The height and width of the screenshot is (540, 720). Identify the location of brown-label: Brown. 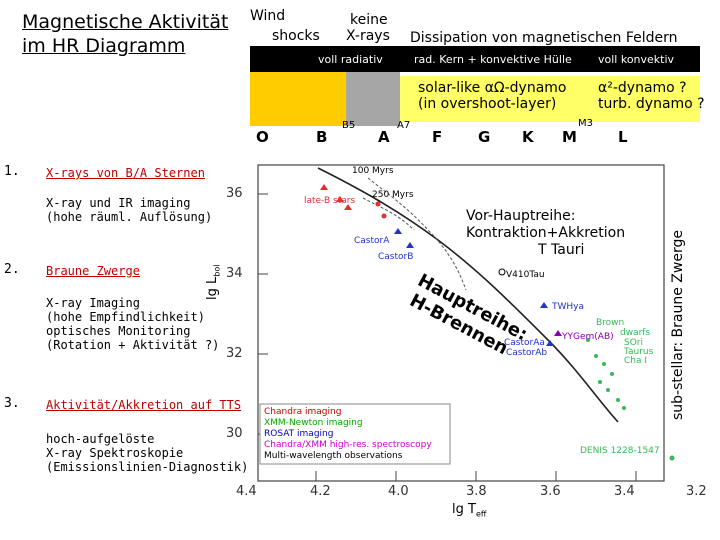
(610, 323).